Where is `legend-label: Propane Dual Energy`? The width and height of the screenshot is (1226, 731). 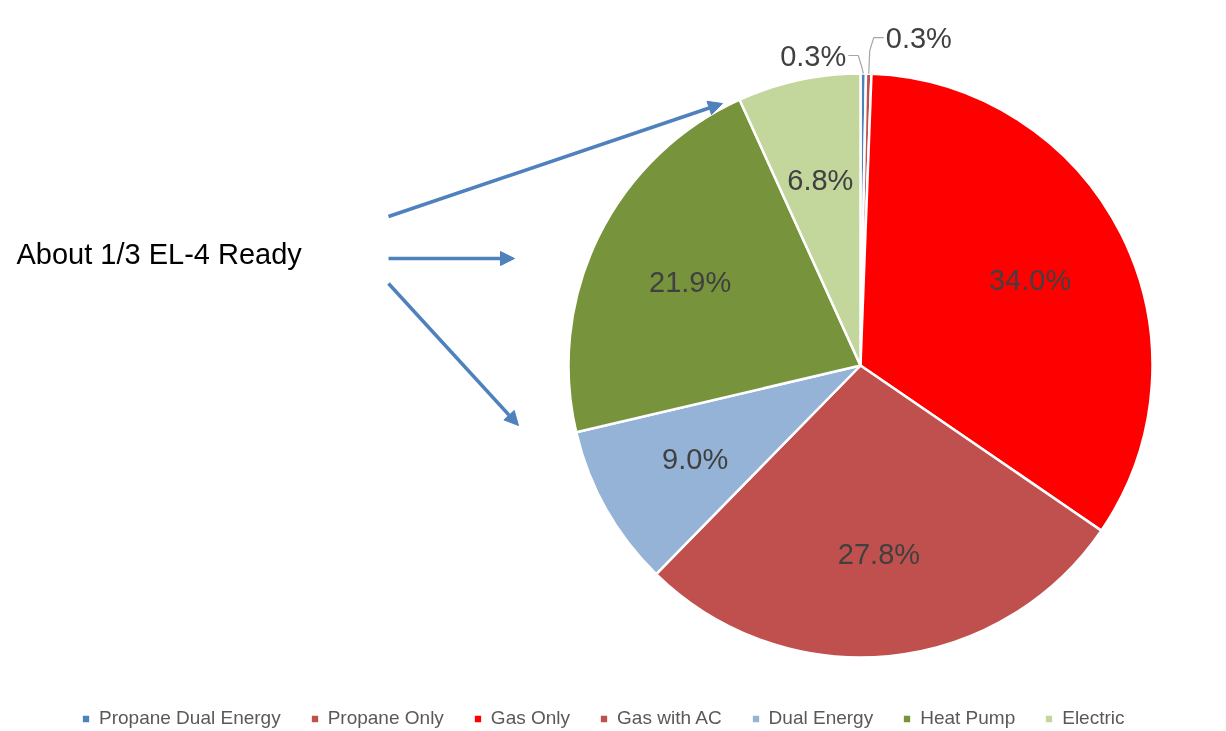 legend-label: Propane Dual Energy is located at coordinates (190, 718).